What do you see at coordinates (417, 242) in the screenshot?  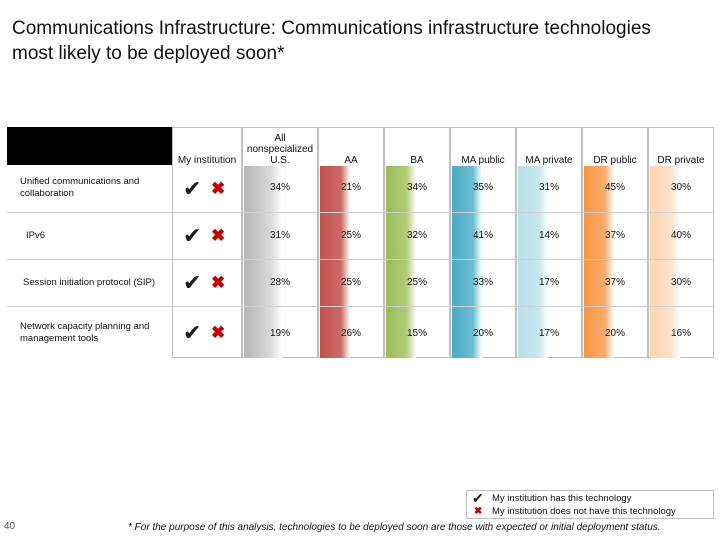 I see `column-box-ba` at bounding box center [417, 242].